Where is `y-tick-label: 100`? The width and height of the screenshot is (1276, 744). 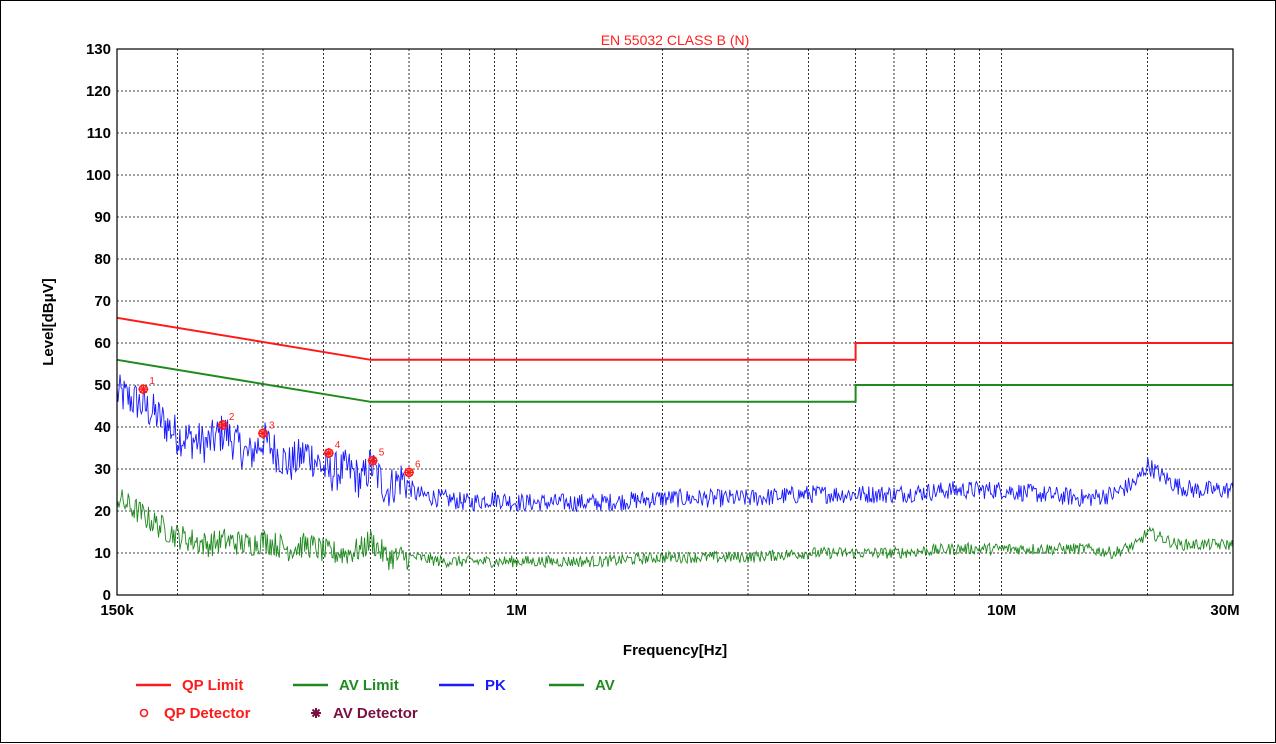 y-tick-label: 100 is located at coordinates (98, 175).